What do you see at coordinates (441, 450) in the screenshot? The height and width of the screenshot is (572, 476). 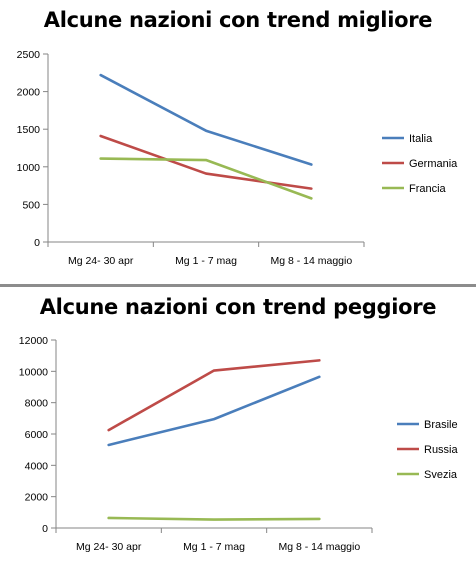 I see `legend-label: Russia` at bounding box center [441, 450].